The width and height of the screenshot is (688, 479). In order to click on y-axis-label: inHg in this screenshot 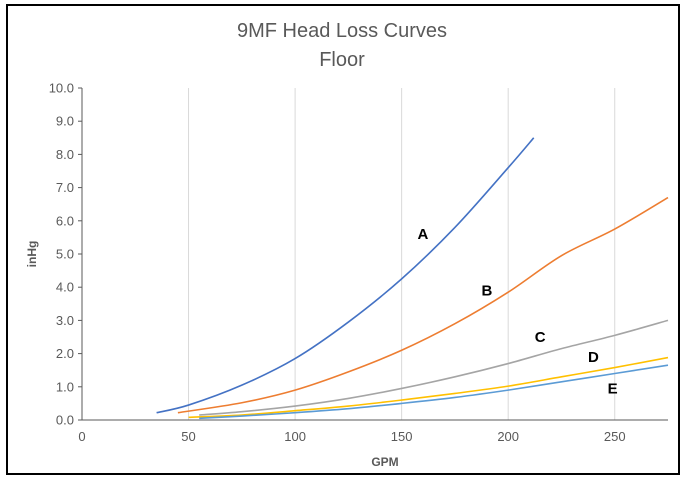, I will do `click(32, 254)`.